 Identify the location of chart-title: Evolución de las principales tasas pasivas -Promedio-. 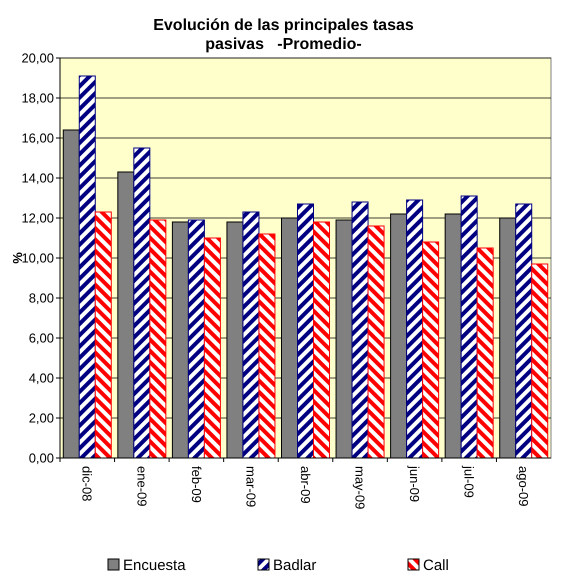
(283, 35).